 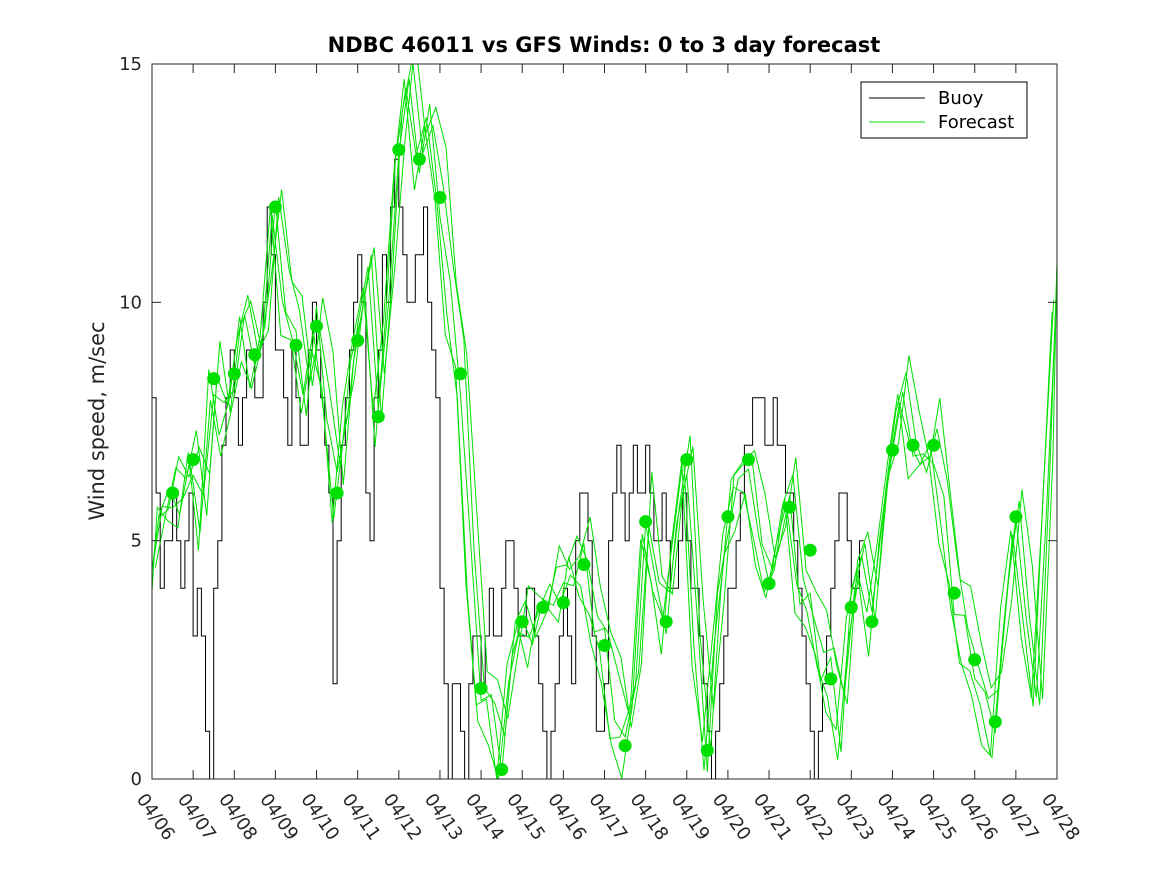 I want to click on y-tick-label: 5, so click(x=136, y=541).